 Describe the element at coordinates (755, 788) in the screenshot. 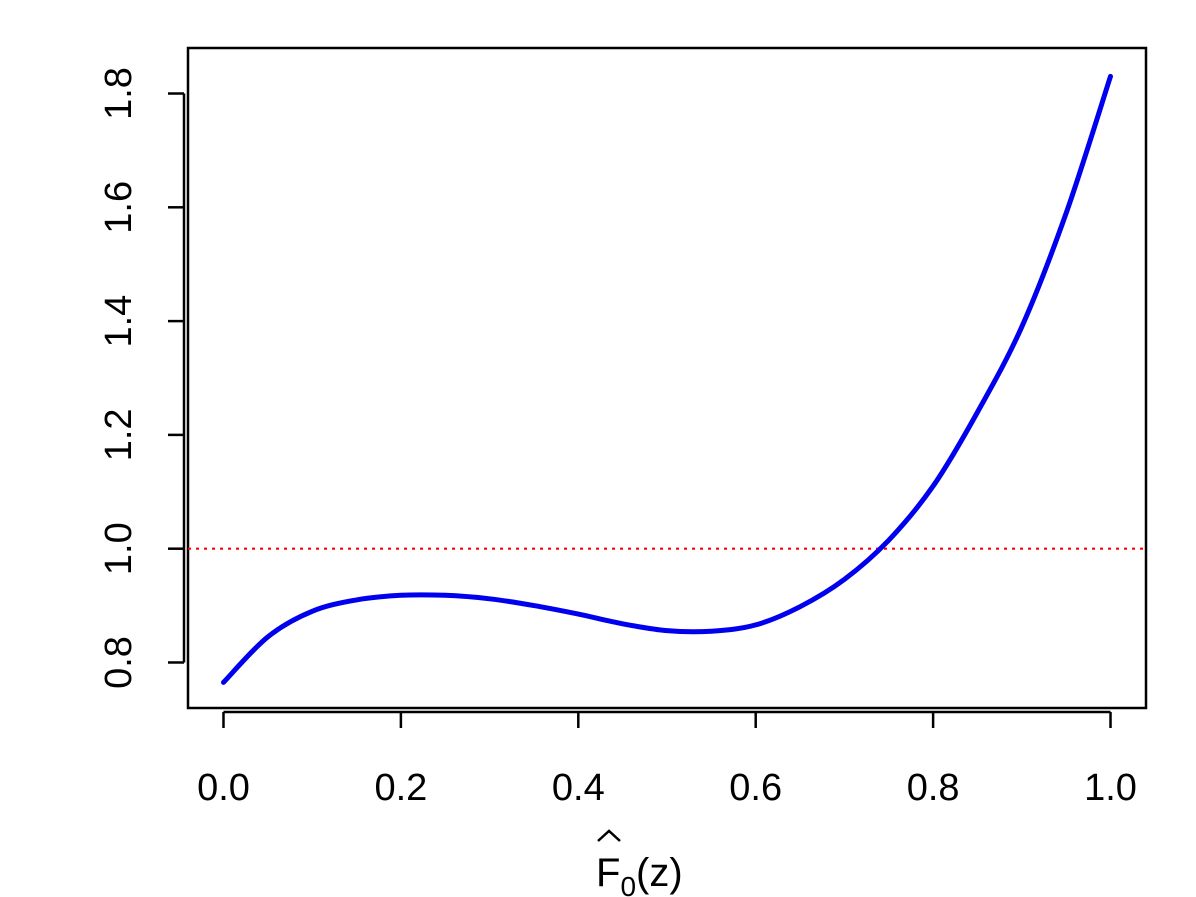

I see `x-tick-label: 0.6` at that location.